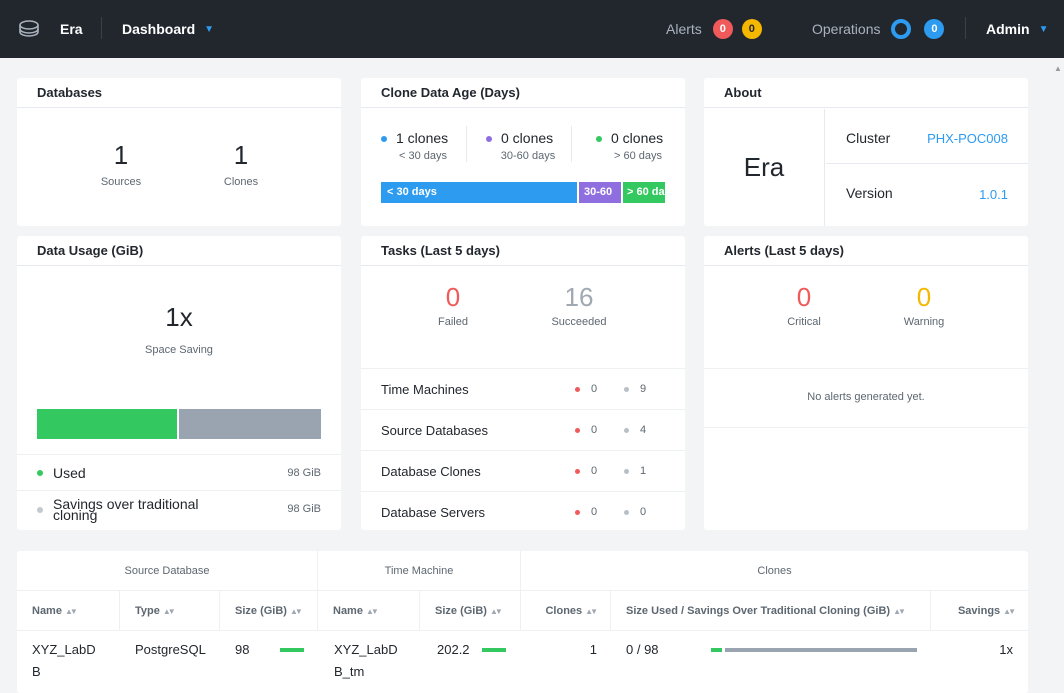 This screenshot has width=1064, height=693. What do you see at coordinates (866, 397) in the screenshot?
I see `alerts-empty-text: No alerts generated yet.` at bounding box center [866, 397].